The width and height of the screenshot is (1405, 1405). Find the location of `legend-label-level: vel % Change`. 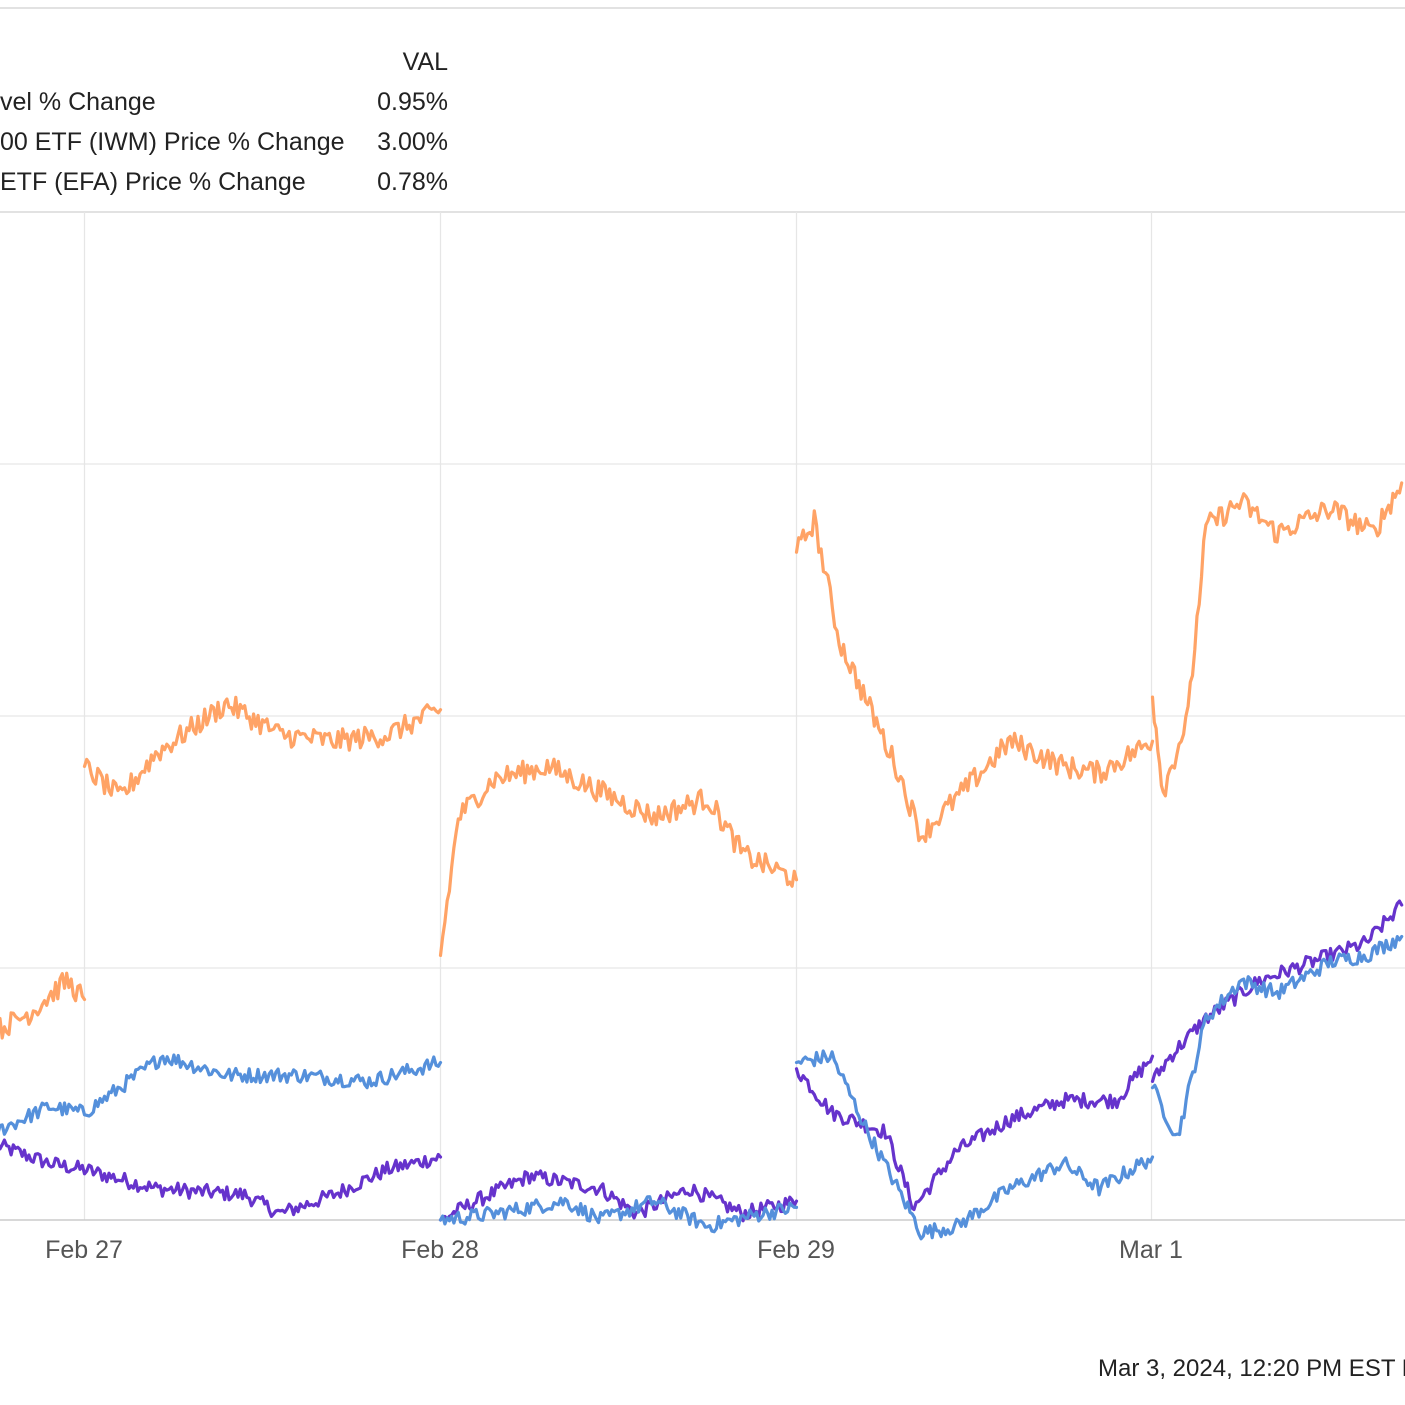

legend-label-level: vel % Change is located at coordinates (78, 102).